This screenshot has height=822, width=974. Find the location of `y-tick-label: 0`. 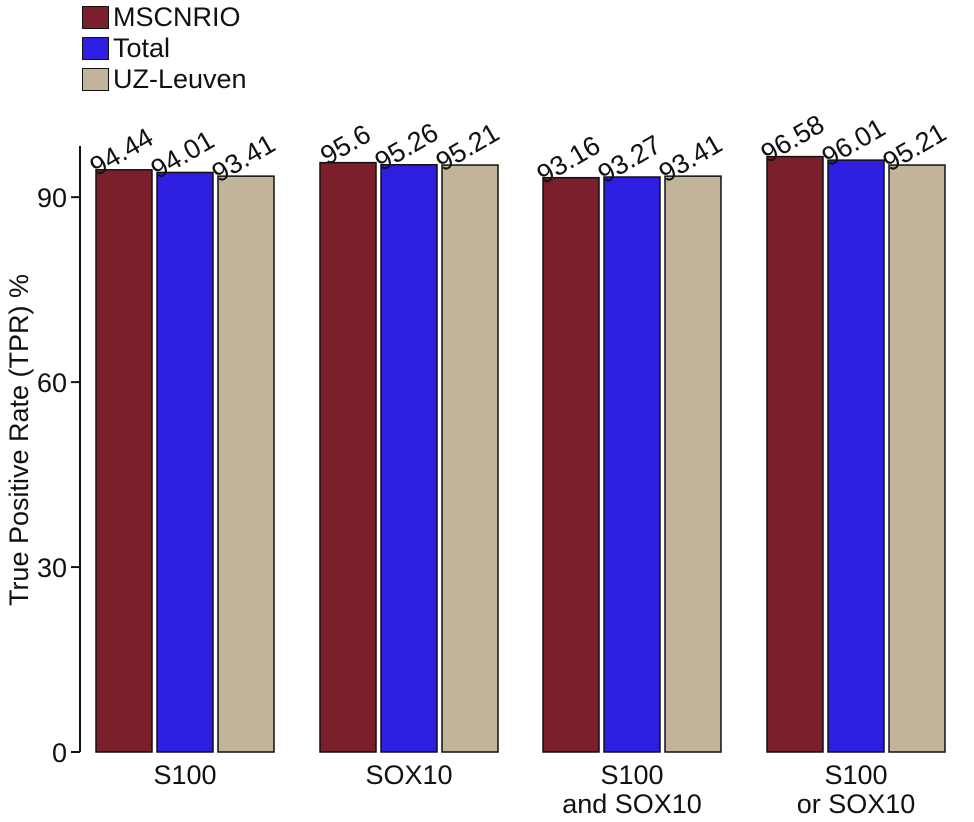

y-tick-label: 0 is located at coordinates (59, 753).